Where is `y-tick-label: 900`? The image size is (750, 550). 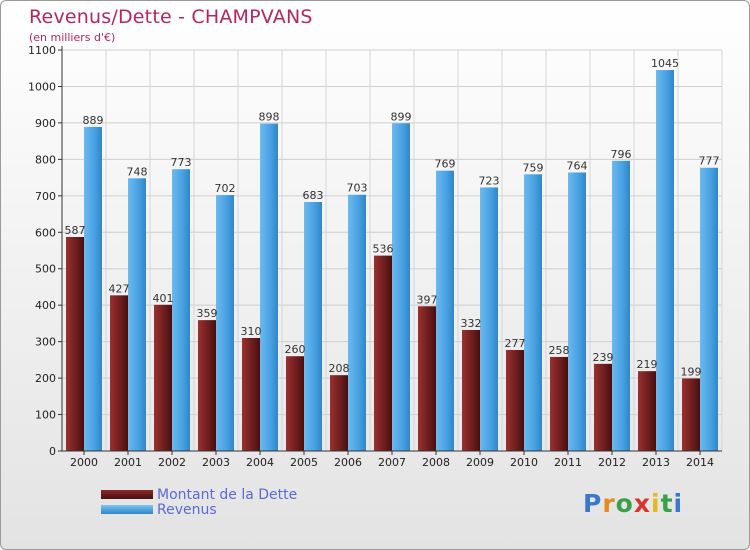 y-tick-label: 900 is located at coordinates (45, 123).